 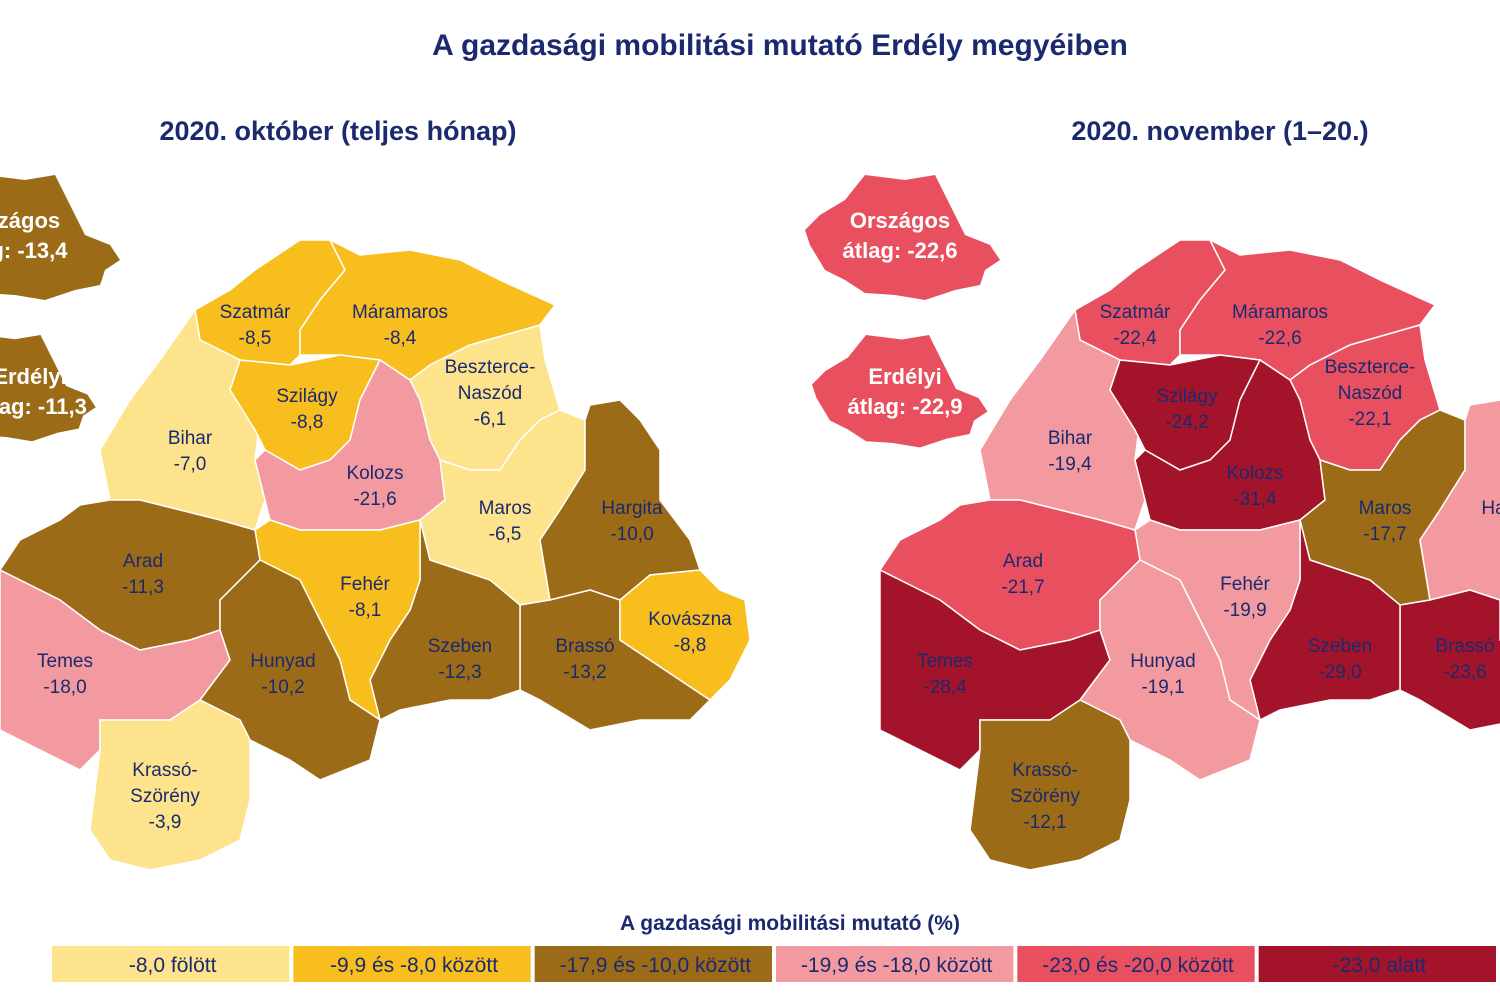 I want to click on county-text: Brassó, so click(x=1464, y=646).